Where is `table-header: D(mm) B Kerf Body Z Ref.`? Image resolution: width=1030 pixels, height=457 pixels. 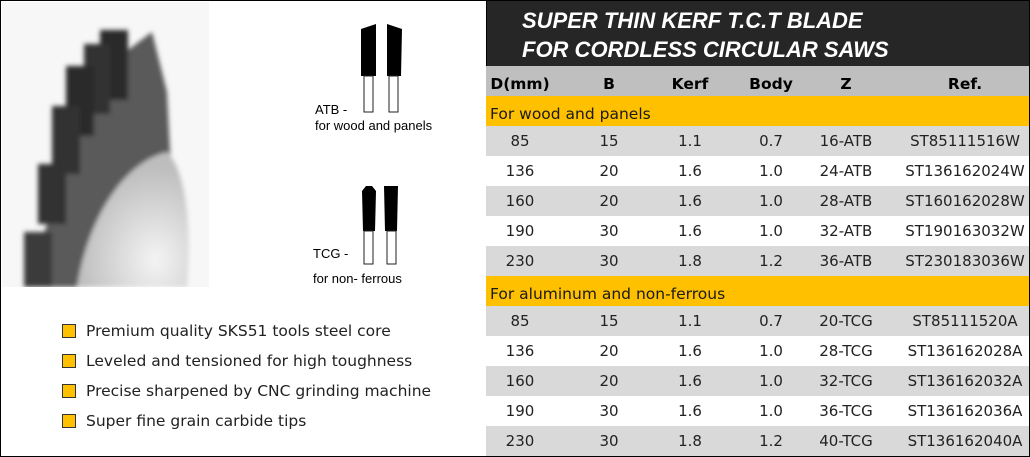
table-header: D(mm) B Kerf Body Z Ref. is located at coordinates (758, 81).